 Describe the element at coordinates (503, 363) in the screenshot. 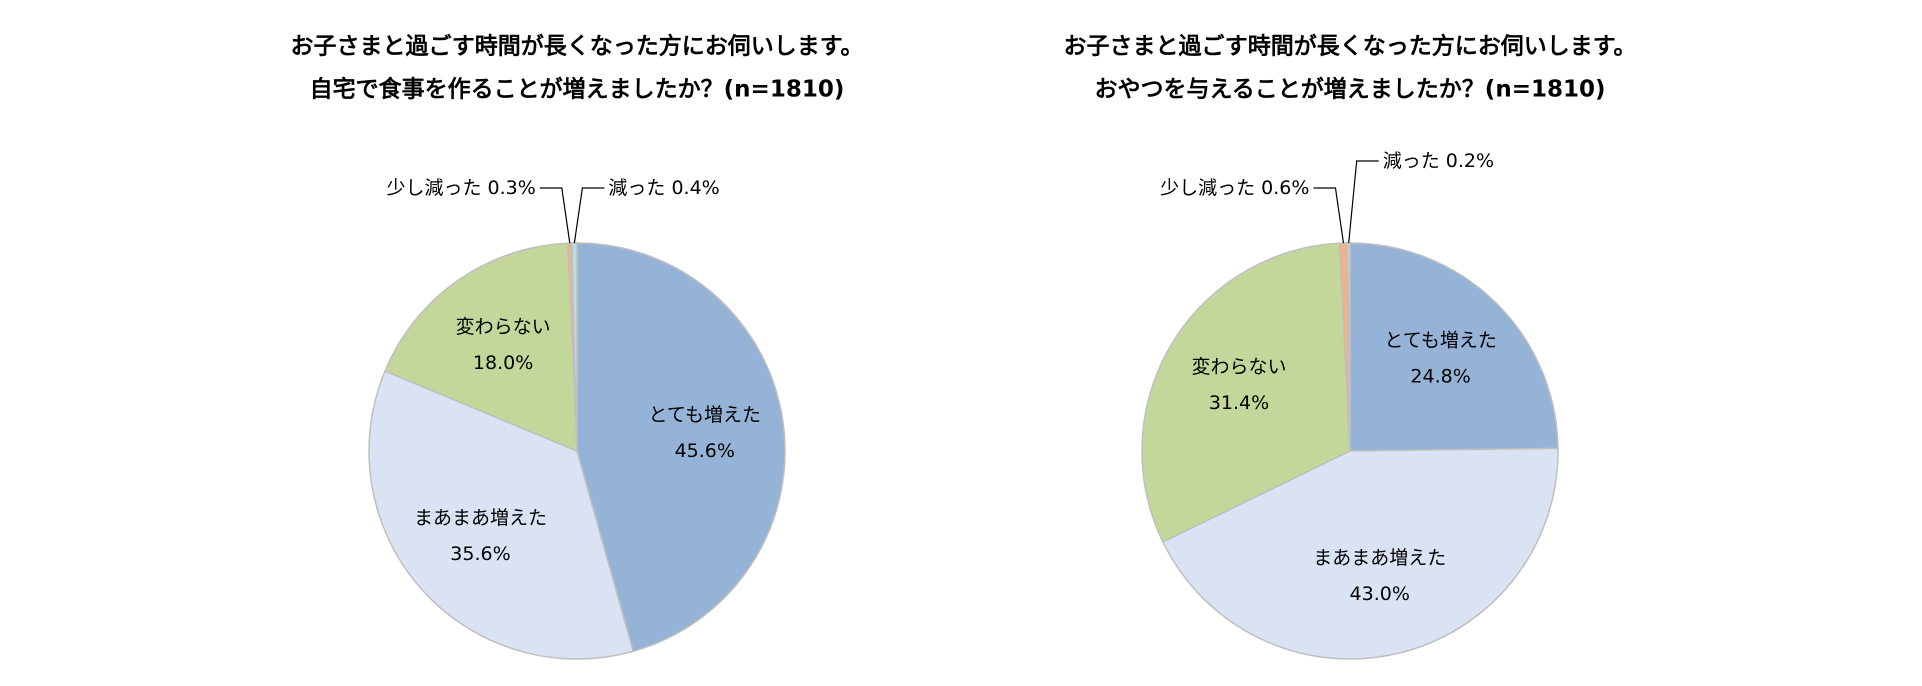

I see `slice-value: 18.0%` at that location.